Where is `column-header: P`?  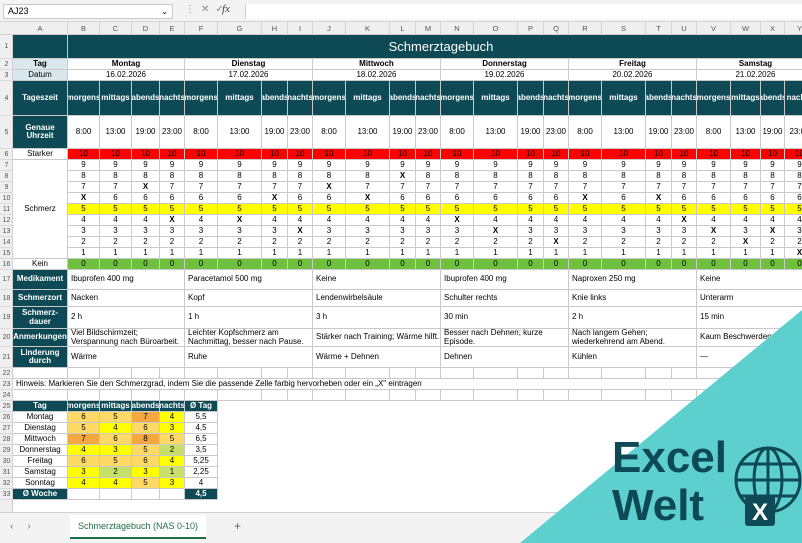 column-header: P is located at coordinates (531, 28).